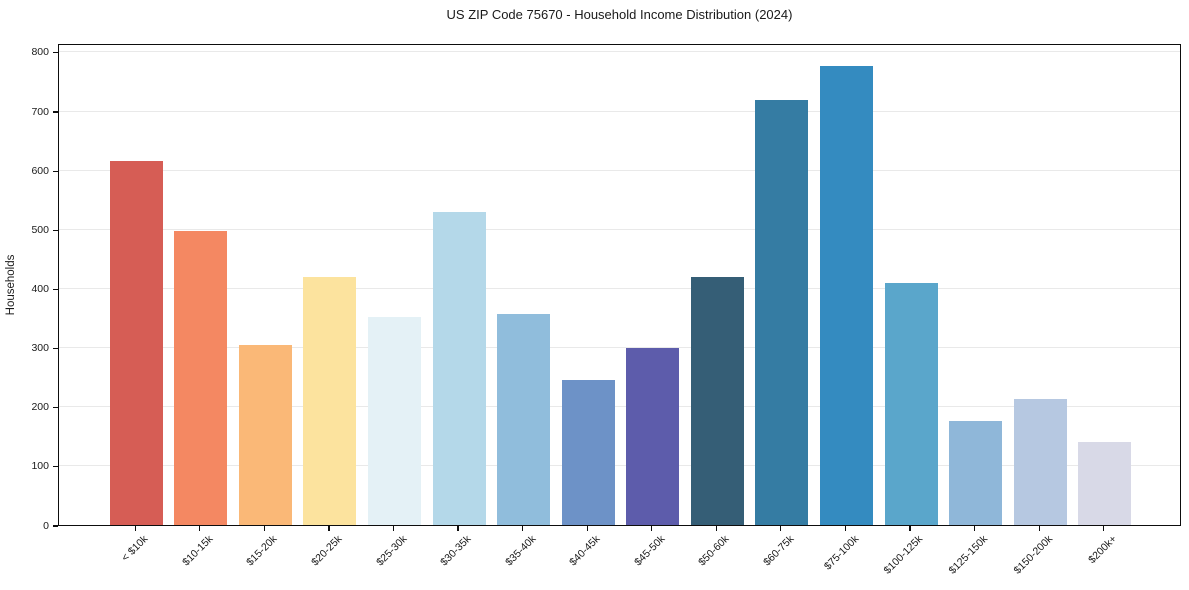  I want to click on x-tick-label-$45-50k: $45-50k, so click(649, 551).